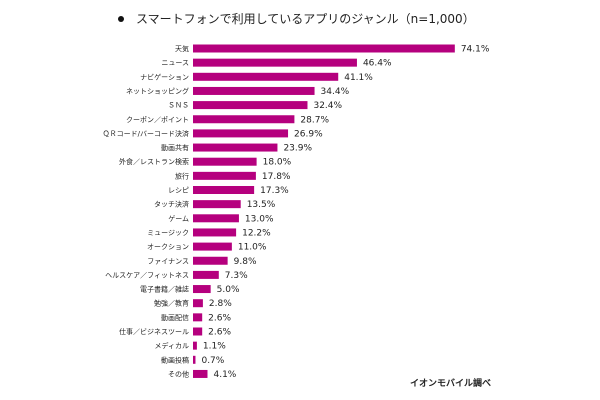 This screenshot has height=400, width=600. Describe the element at coordinates (297, 149) in the screenshot. I see `value-label: 23.9%` at that location.